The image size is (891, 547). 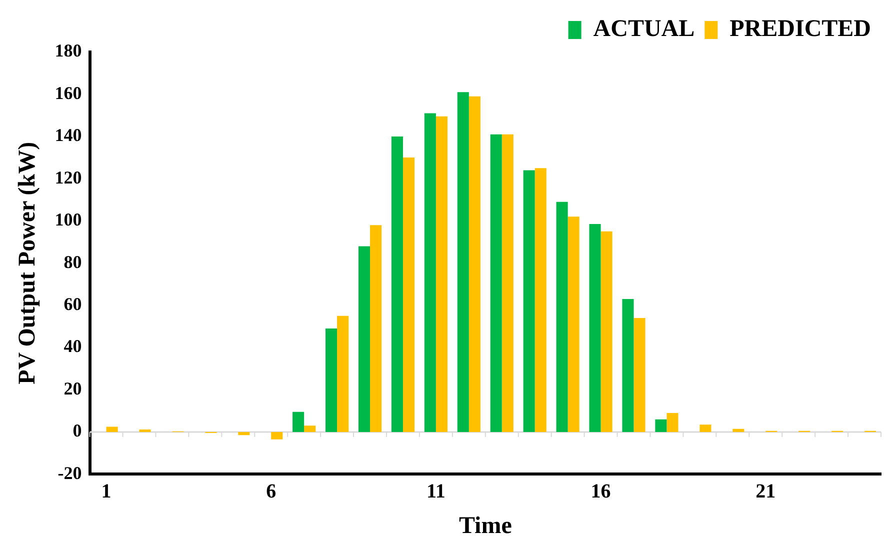 I want to click on y-tick-label: 120, so click(x=68, y=177).